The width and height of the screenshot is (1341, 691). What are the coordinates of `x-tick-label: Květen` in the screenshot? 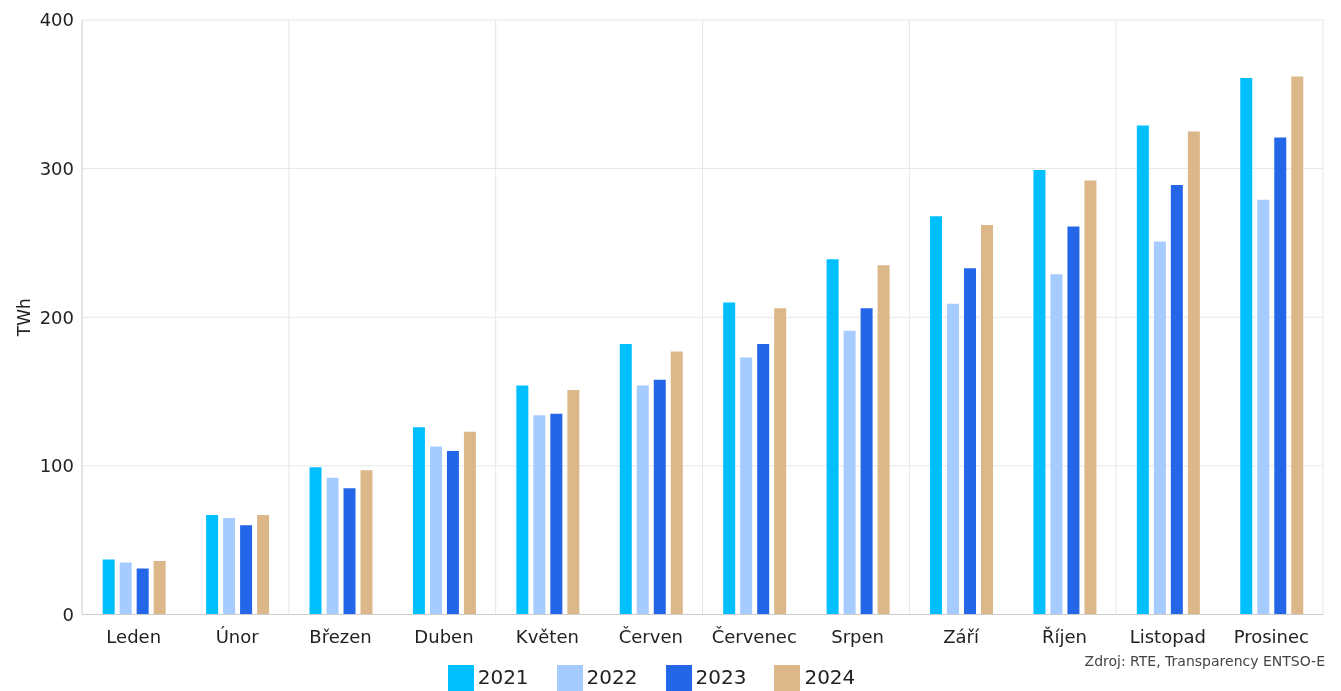 It's located at (547, 637).